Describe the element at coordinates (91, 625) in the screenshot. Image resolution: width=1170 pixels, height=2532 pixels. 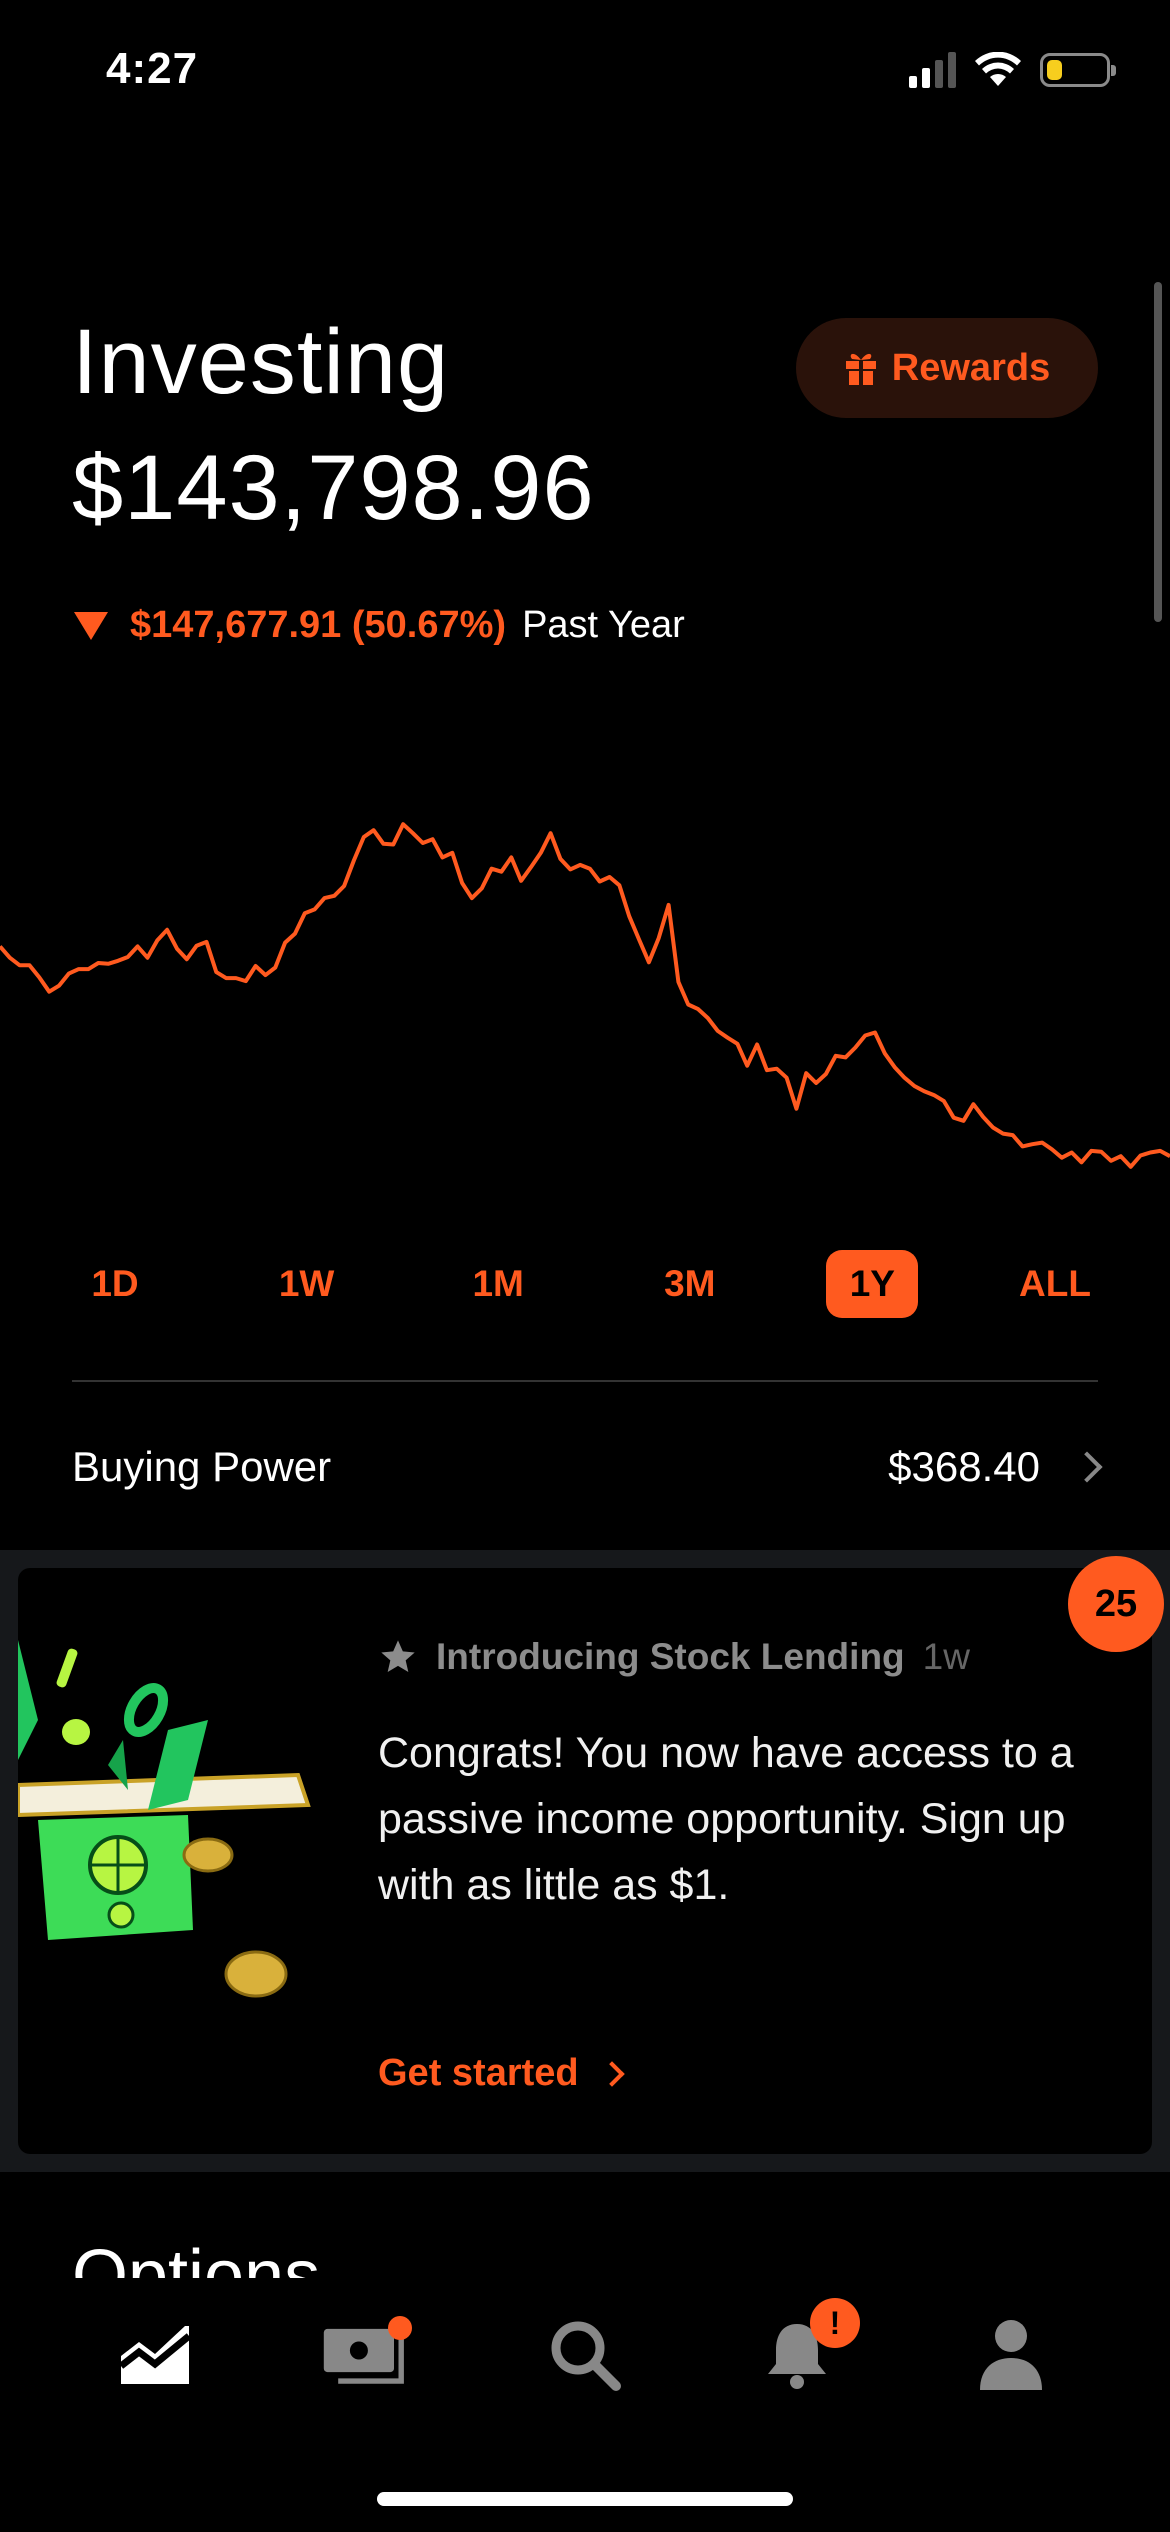
I see `down-arrow-icon` at that location.